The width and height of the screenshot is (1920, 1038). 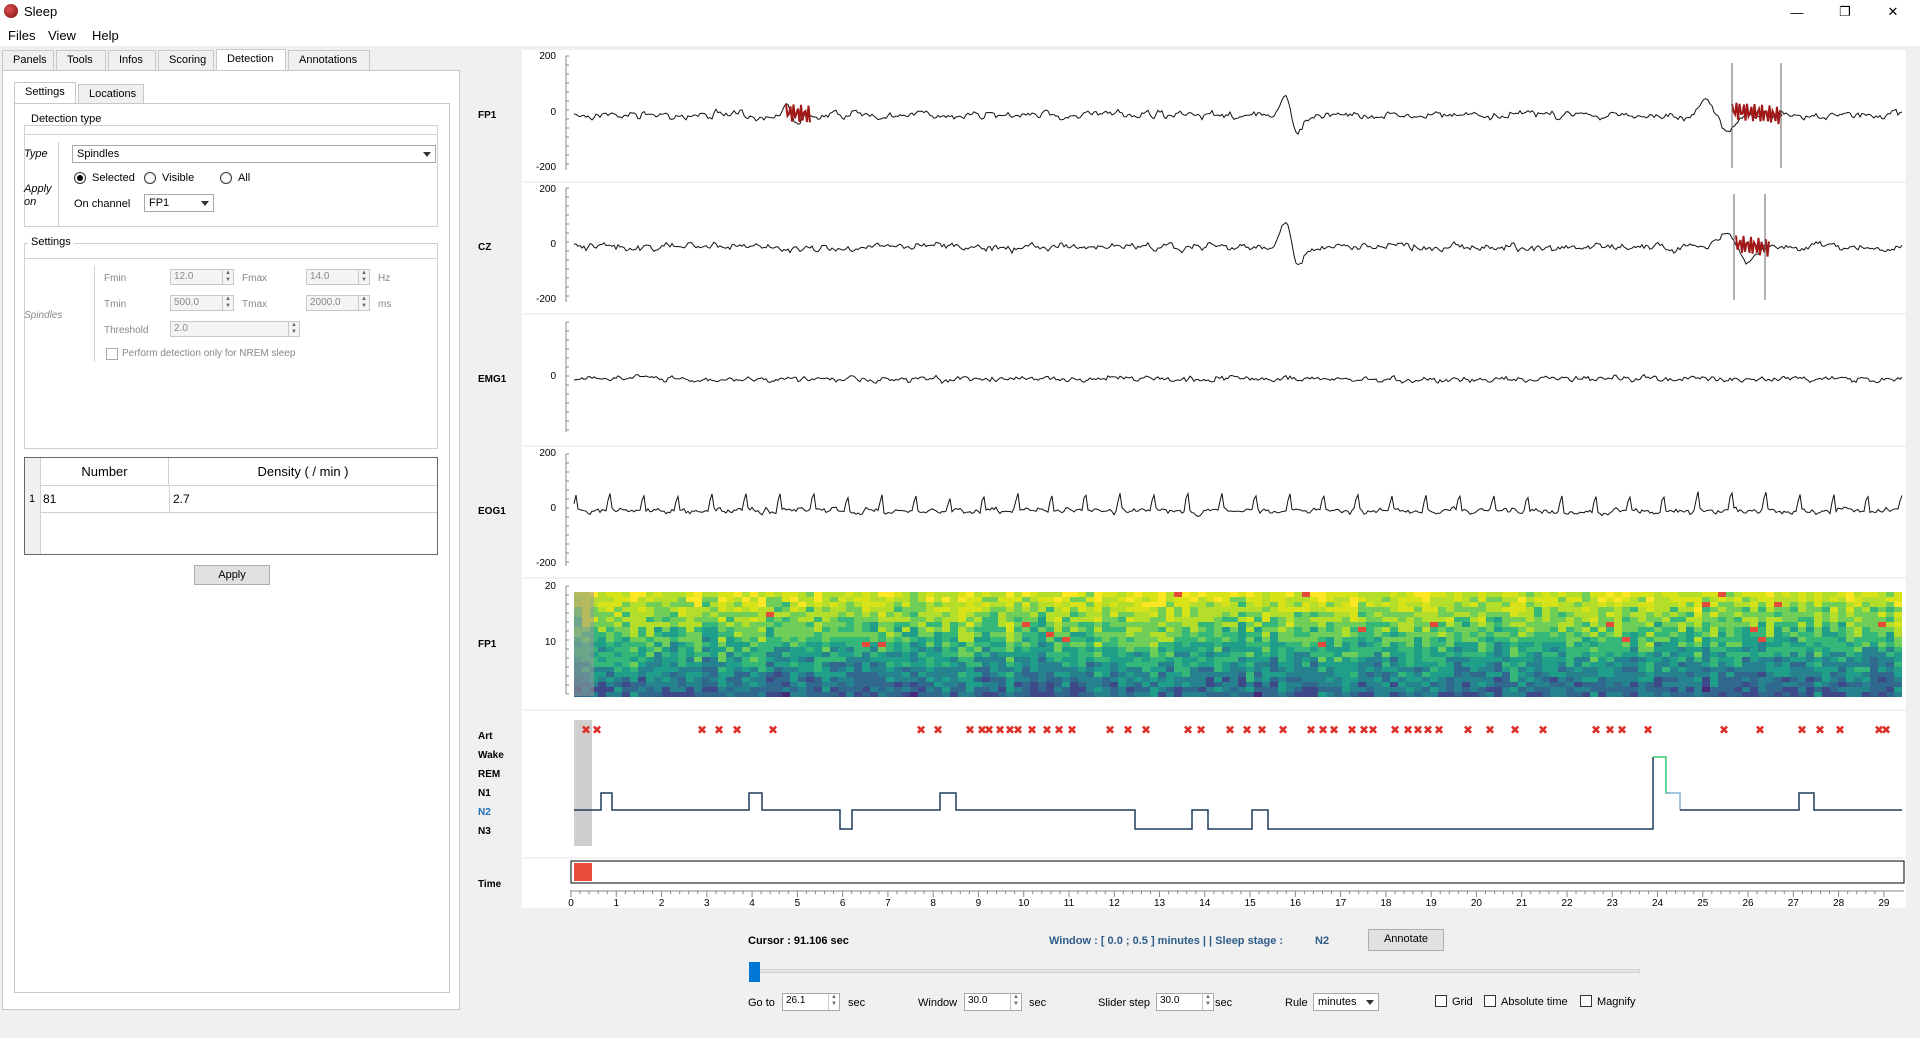 I want to click on window-spinbox: 30.0 ▲ ▼, so click(x=993, y=1002).